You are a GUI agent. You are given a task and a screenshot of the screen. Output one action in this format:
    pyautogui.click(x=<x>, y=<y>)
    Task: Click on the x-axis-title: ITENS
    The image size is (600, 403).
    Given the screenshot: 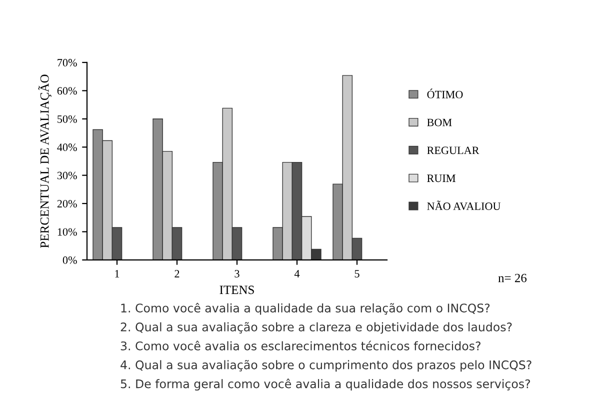 What is the action you would take?
    pyautogui.click(x=237, y=290)
    